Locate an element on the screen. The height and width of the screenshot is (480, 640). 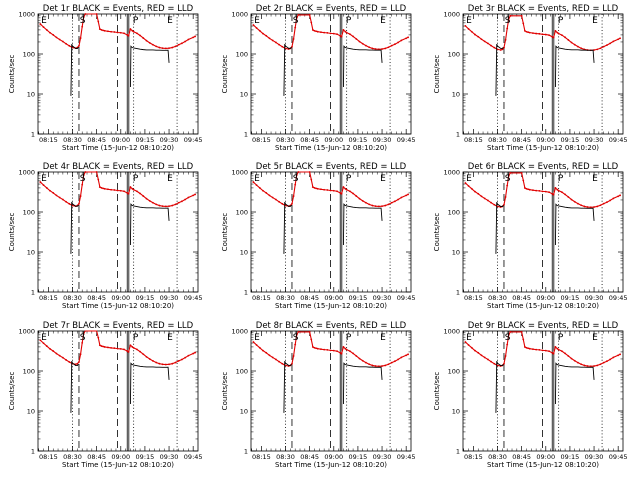
x-tick-label: 08:15 is located at coordinates (48, 457).